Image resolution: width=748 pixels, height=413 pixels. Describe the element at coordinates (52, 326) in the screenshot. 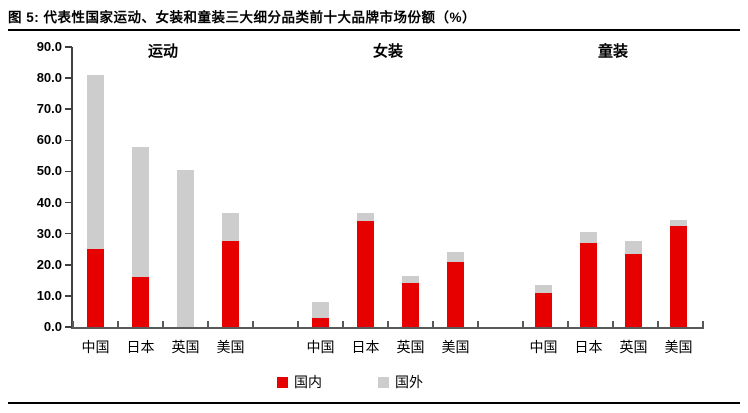

I see `y-axis-tick-label: 0.0` at that location.